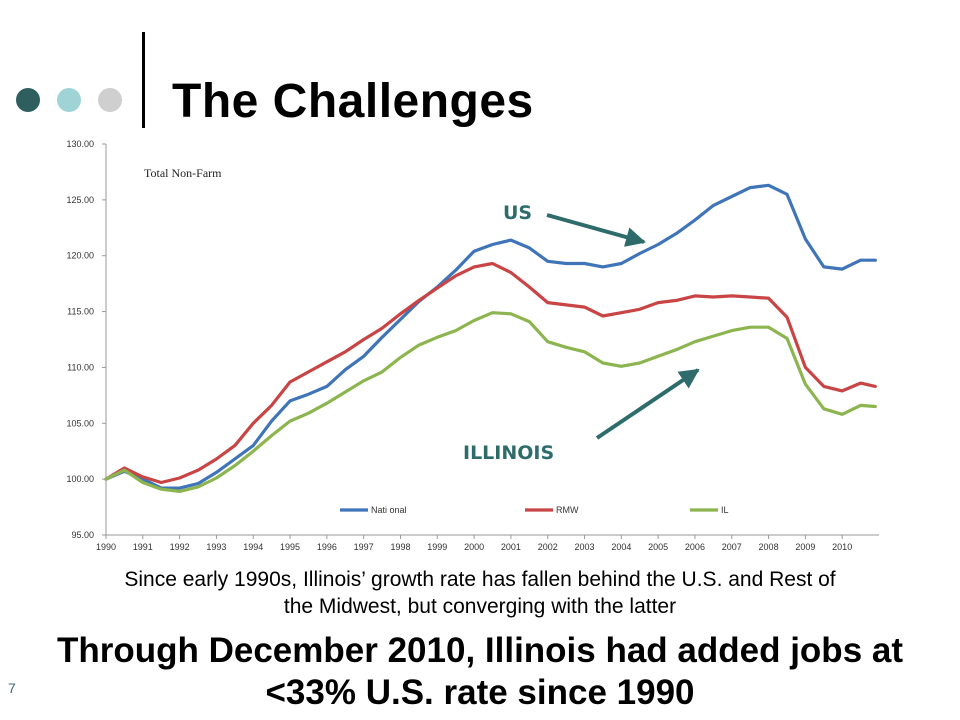 This screenshot has height=720, width=960. What do you see at coordinates (216, 547) in the screenshot?
I see `x-tick-label: 1993` at bounding box center [216, 547].